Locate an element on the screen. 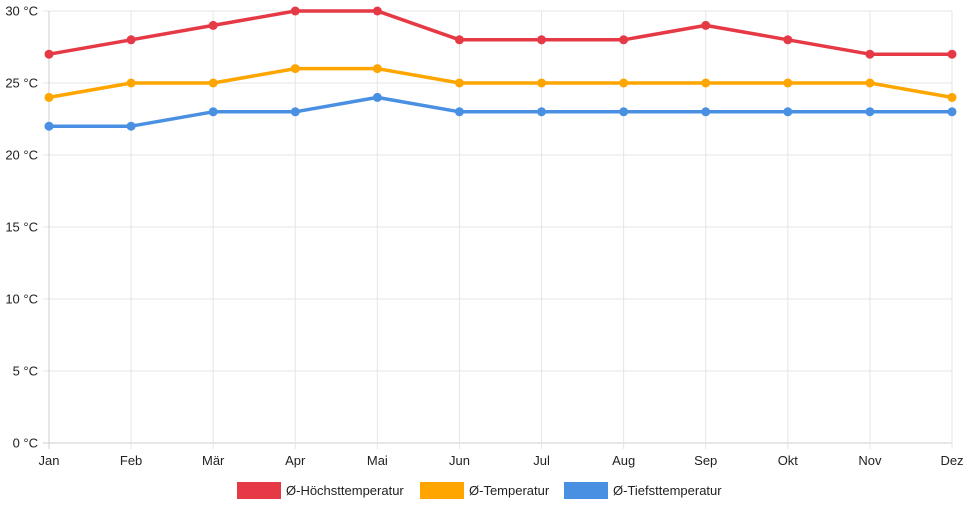 This screenshot has height=513, width=968. x-tick-label: Jun is located at coordinates (459, 460).